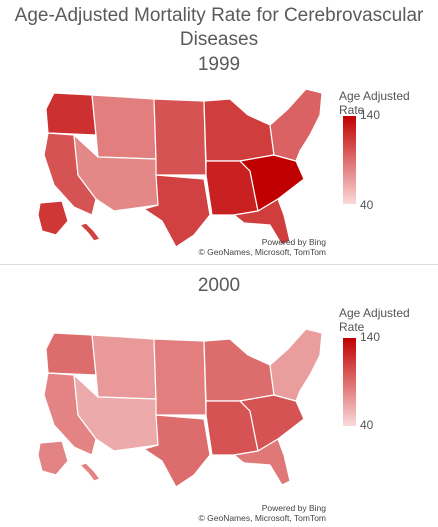  Describe the element at coordinates (262, 462) in the screenshot. I see `region-florida-2000` at that location.